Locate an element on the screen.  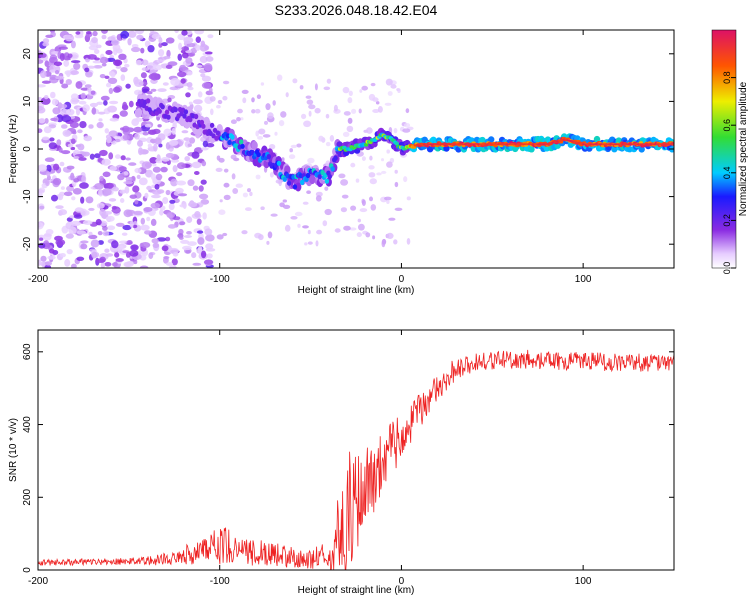
colorbar-tick-label: 0.4 is located at coordinates (727, 173).